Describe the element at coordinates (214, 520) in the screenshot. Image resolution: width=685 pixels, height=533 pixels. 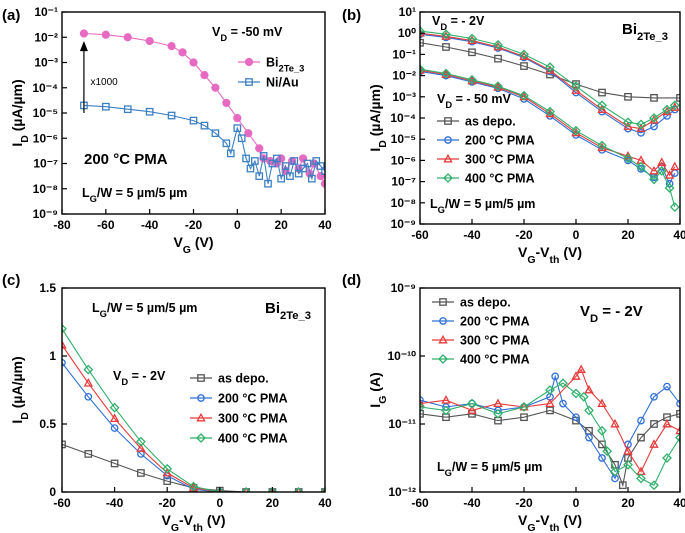
I see `x-axis-title-c-part: (V)` at that location.